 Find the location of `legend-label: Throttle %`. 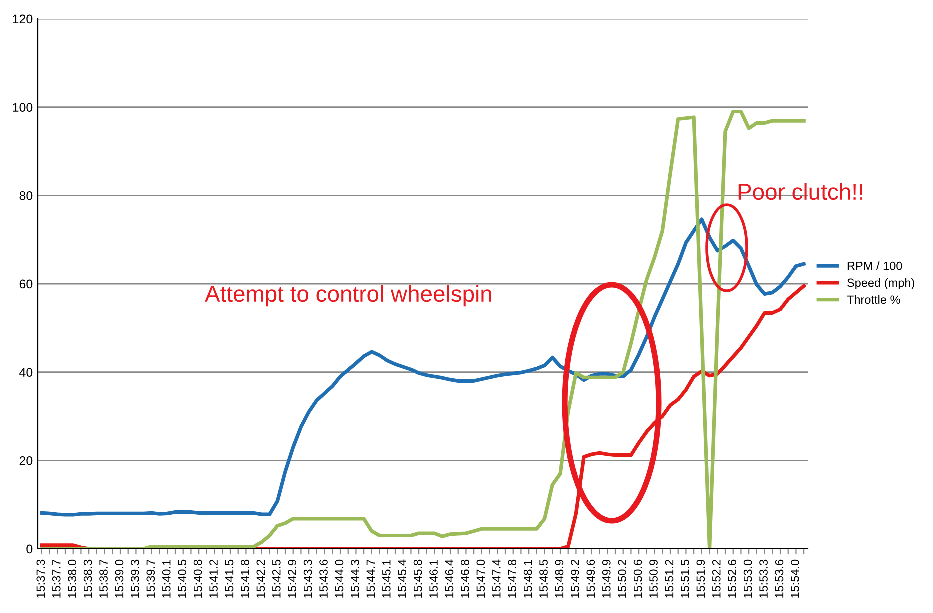

legend-label: Throttle % is located at coordinates (873, 299).